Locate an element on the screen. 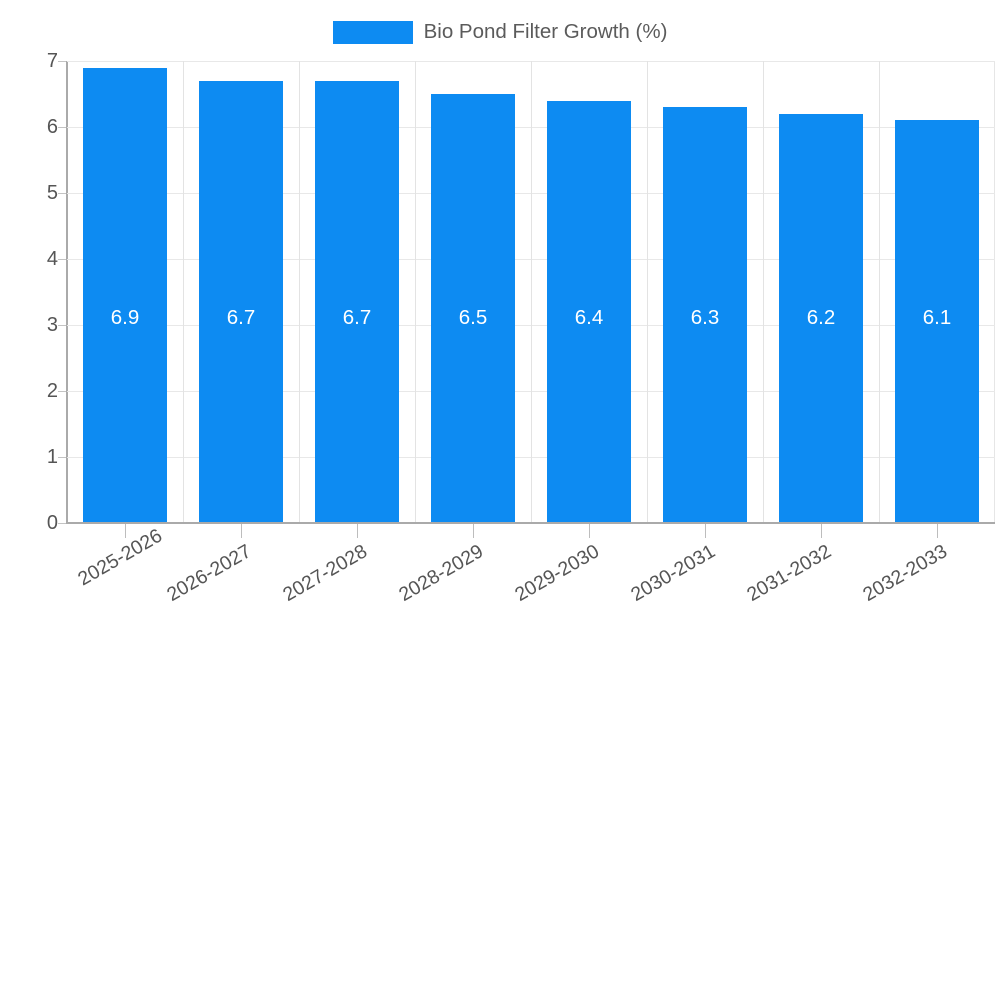  bar-group: 6.3 is located at coordinates (705, 292).